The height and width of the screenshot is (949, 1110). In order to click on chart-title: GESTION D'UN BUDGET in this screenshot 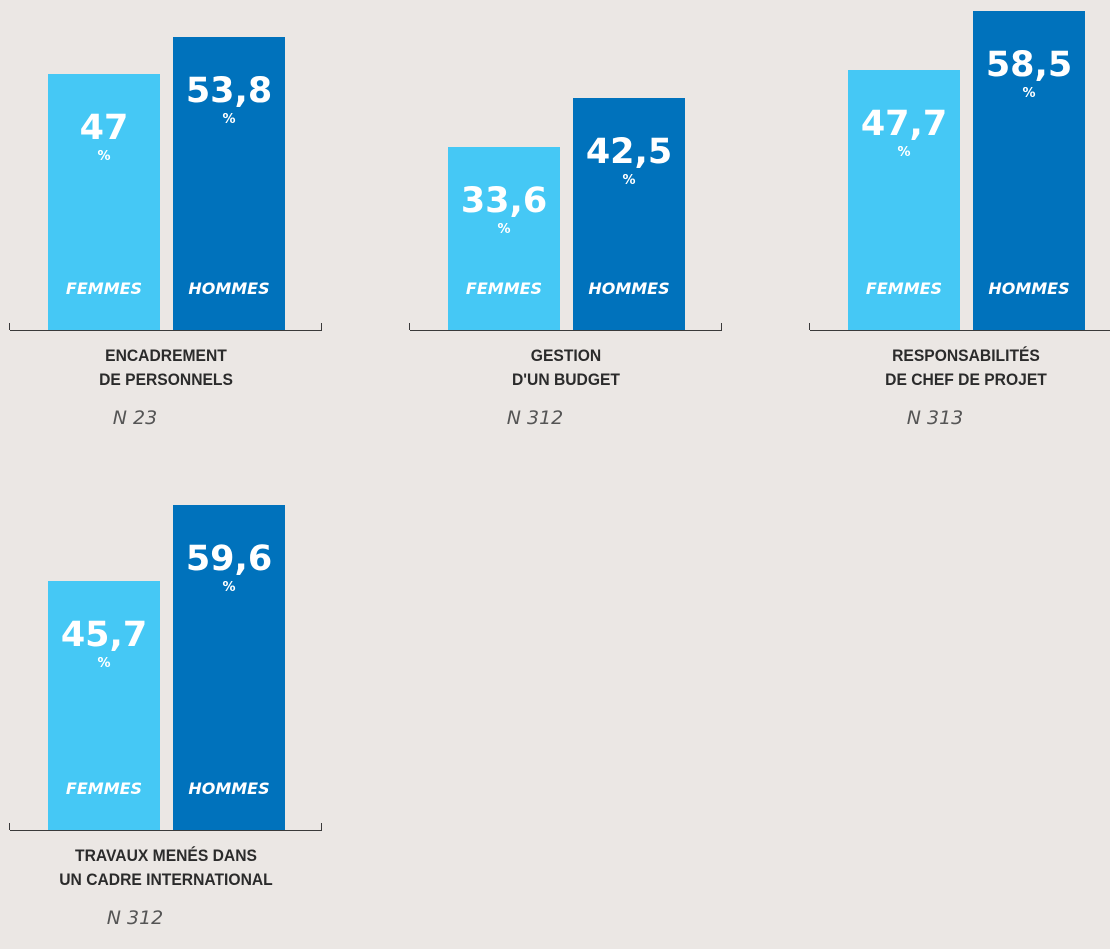, I will do `click(566, 368)`.